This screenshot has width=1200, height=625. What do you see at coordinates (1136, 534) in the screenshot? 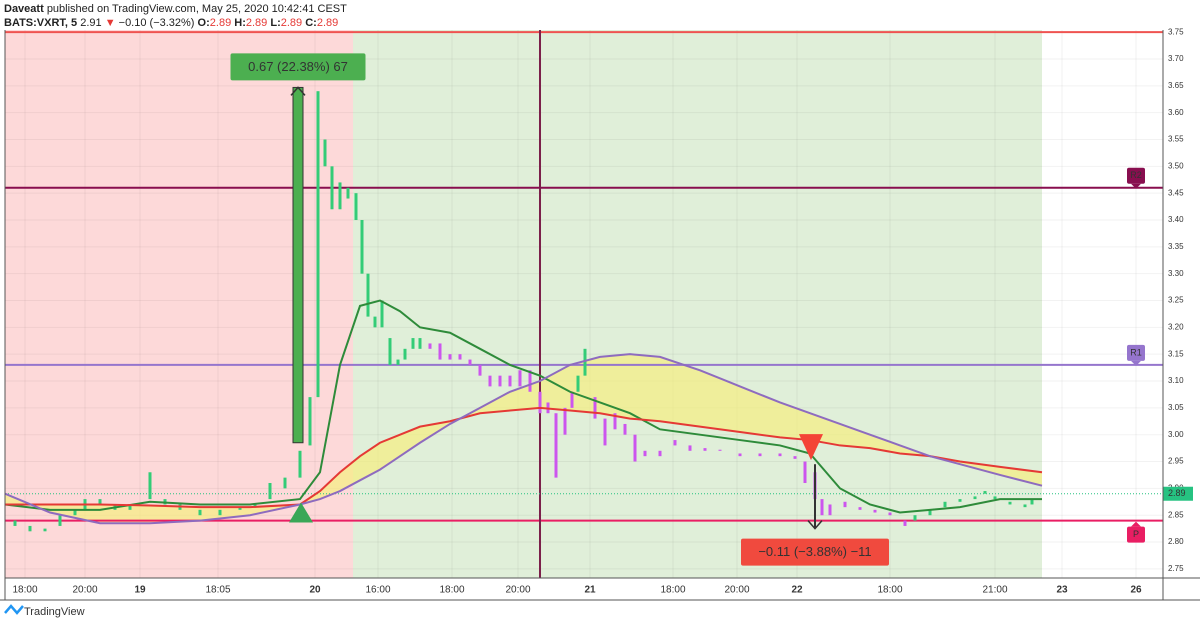
I see `level-label: P` at bounding box center [1136, 534].